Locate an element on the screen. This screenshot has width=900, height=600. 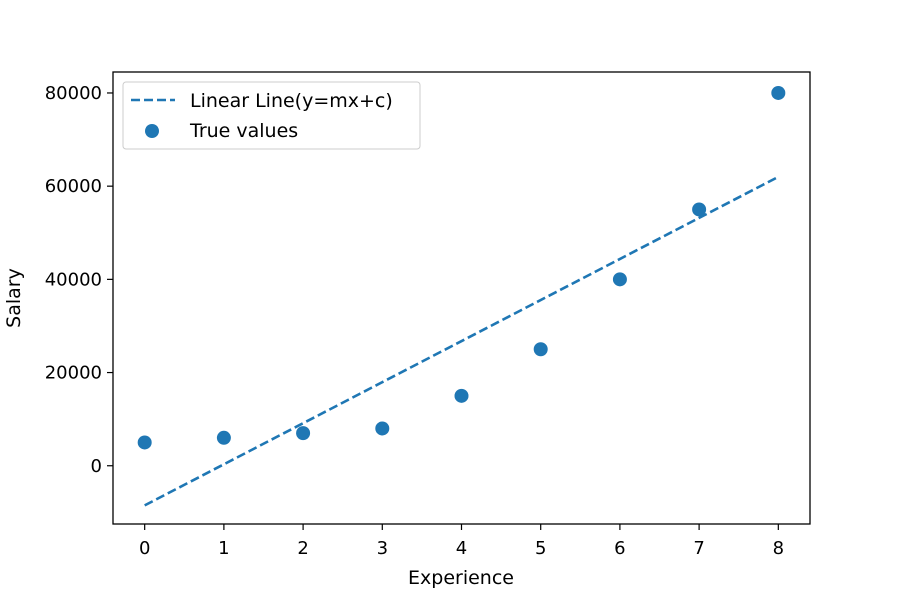
x-tick-label: 7 is located at coordinates (698, 548).